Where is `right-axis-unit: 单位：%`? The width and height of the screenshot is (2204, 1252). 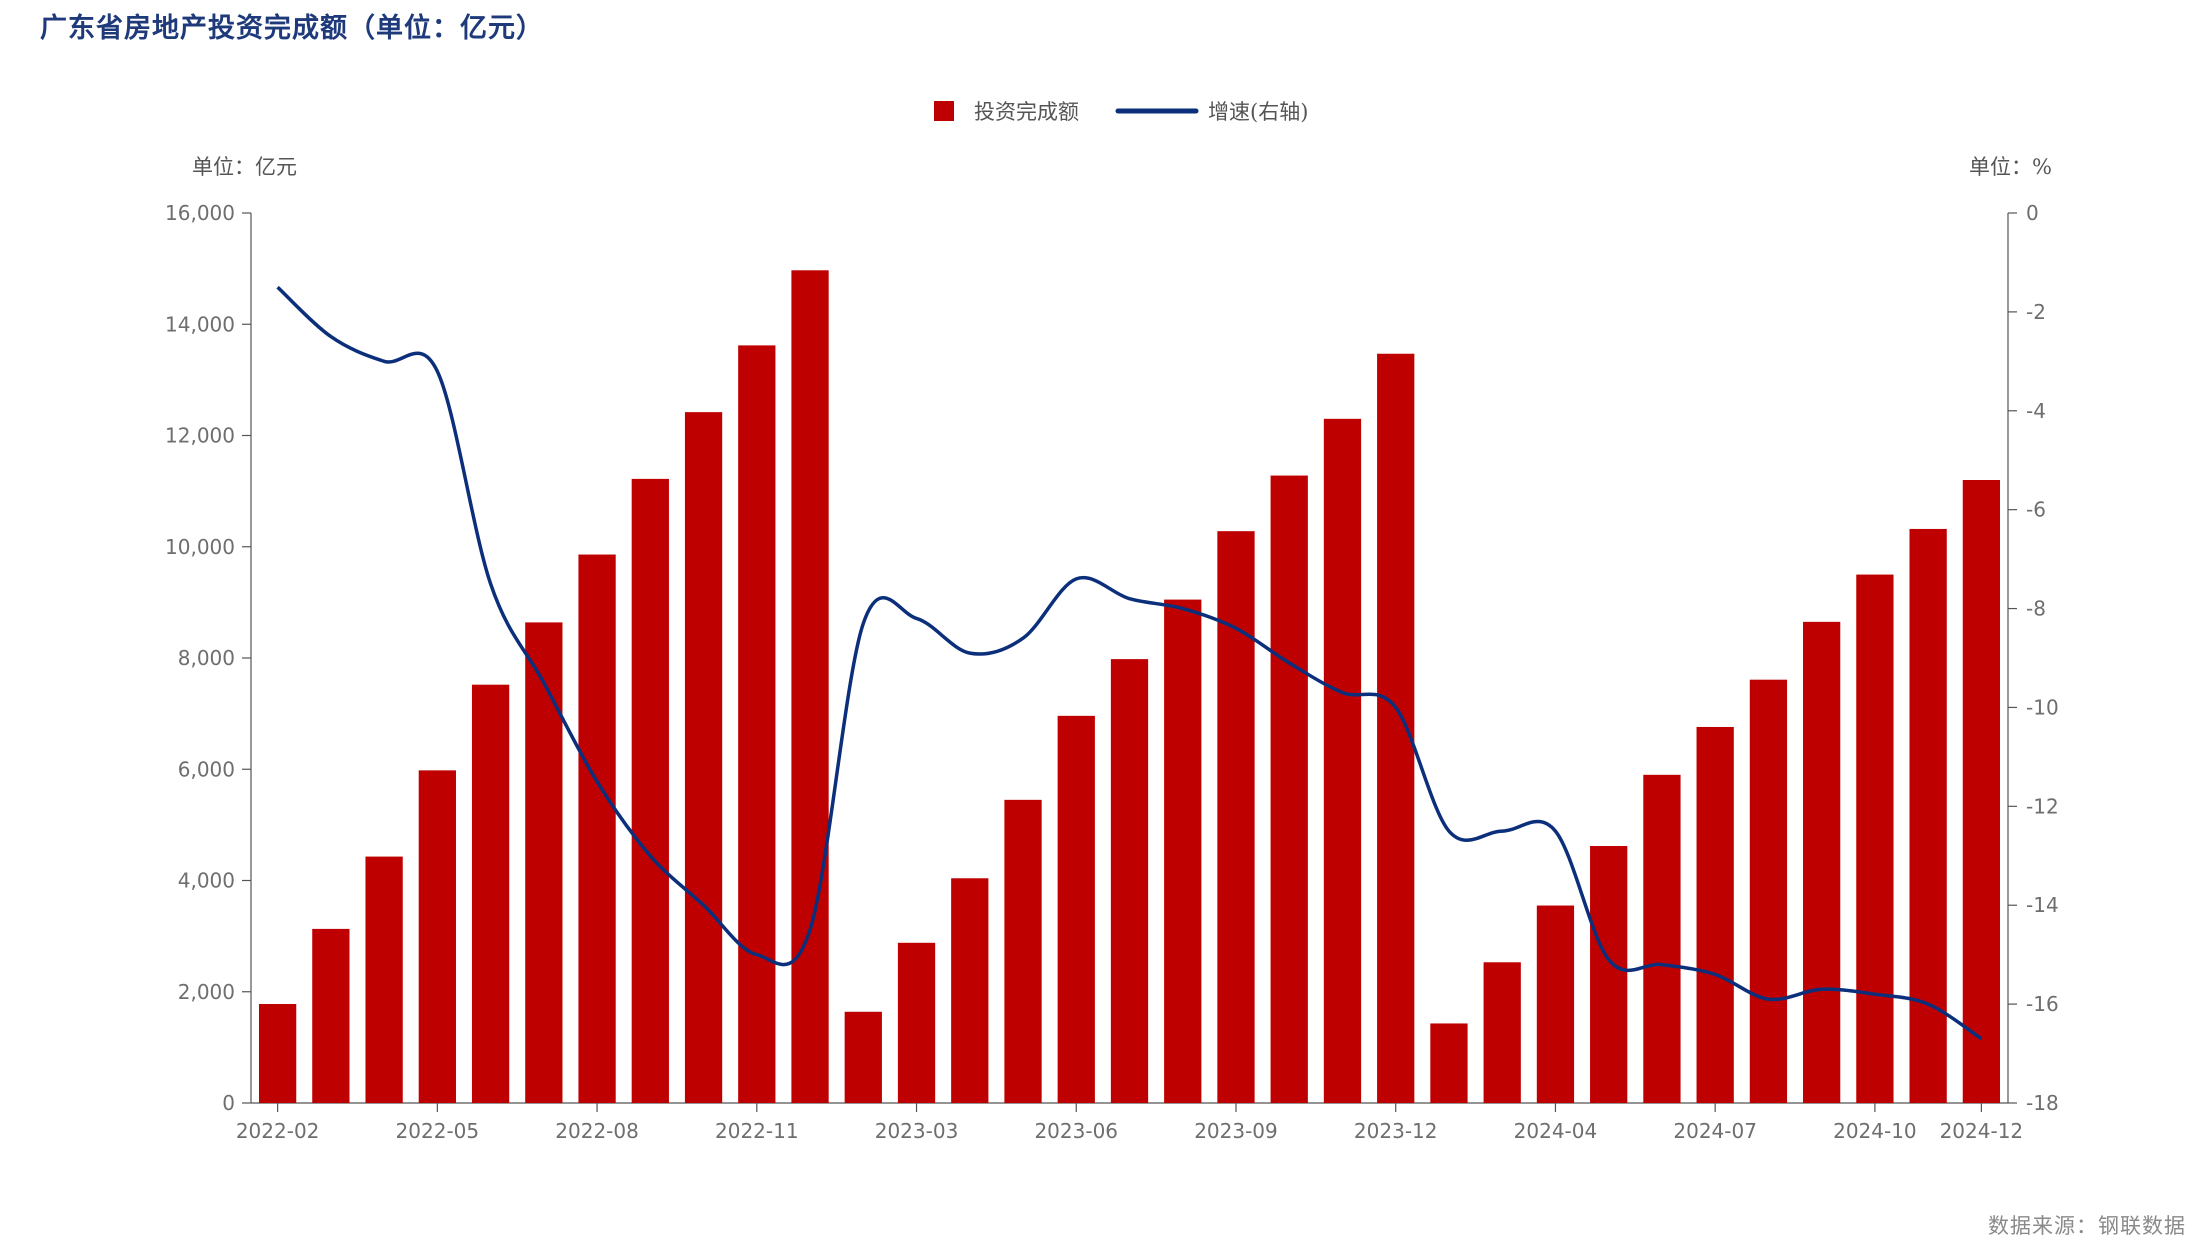 right-axis-unit: 单位：% is located at coordinates (2010, 167).